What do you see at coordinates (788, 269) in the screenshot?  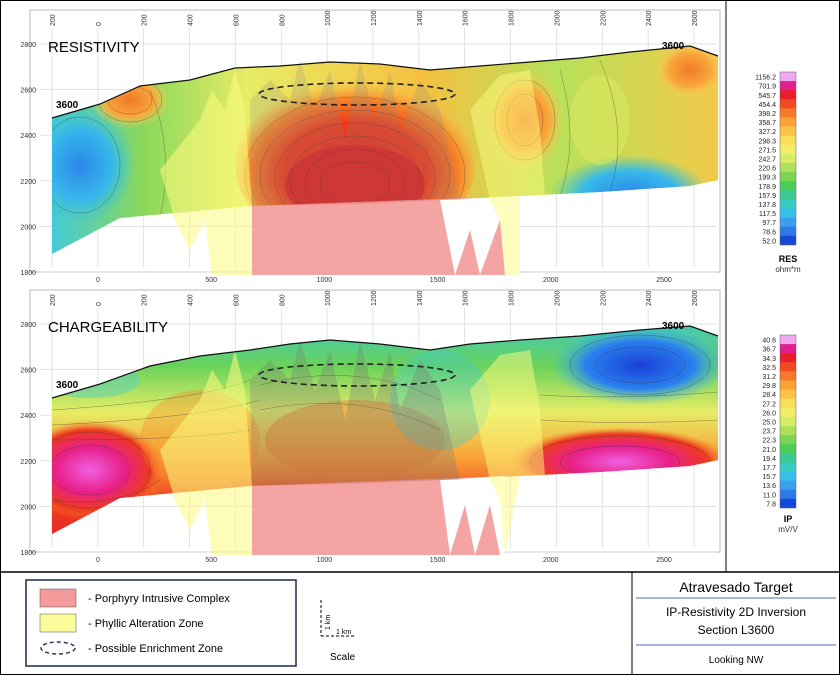 I see `resistivity-scale-unit: ohm*m` at bounding box center [788, 269].